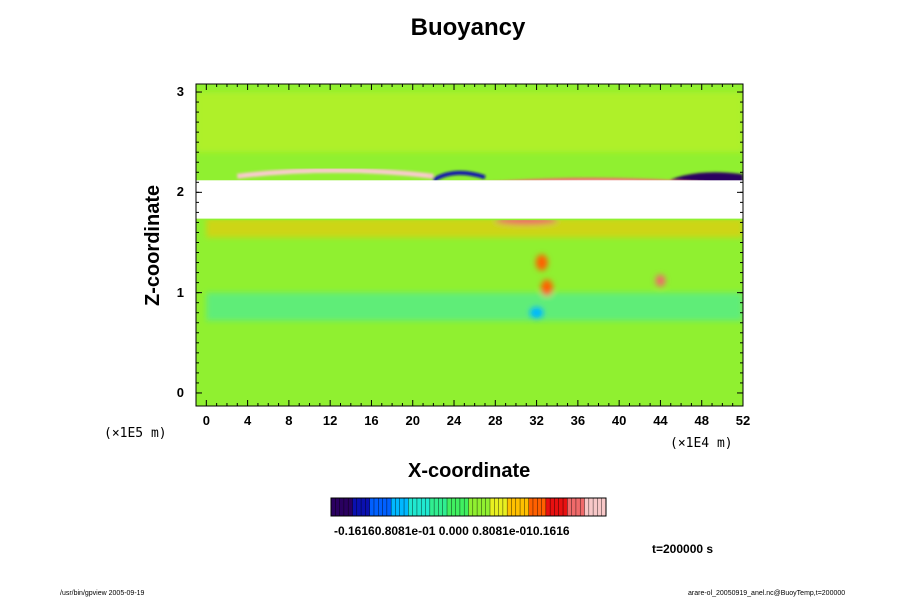  I want to click on x-tick-label: 0, so click(206, 420).